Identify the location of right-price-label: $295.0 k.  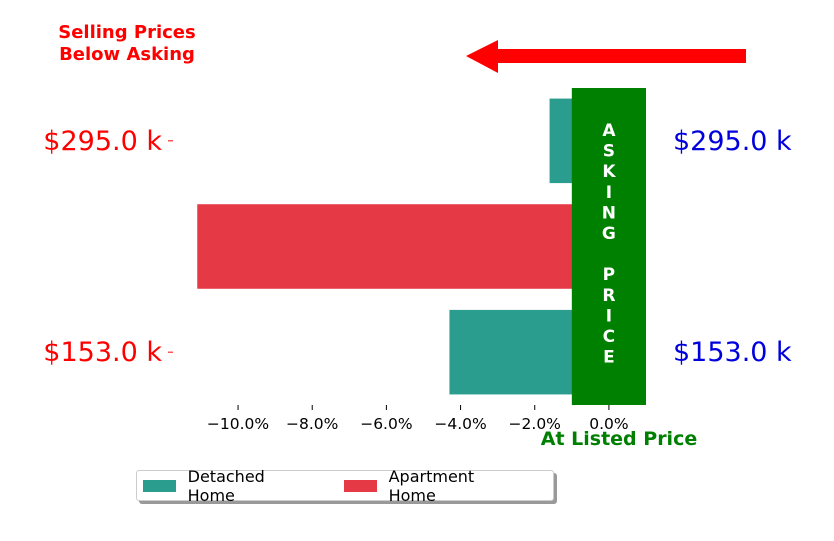
(732, 141).